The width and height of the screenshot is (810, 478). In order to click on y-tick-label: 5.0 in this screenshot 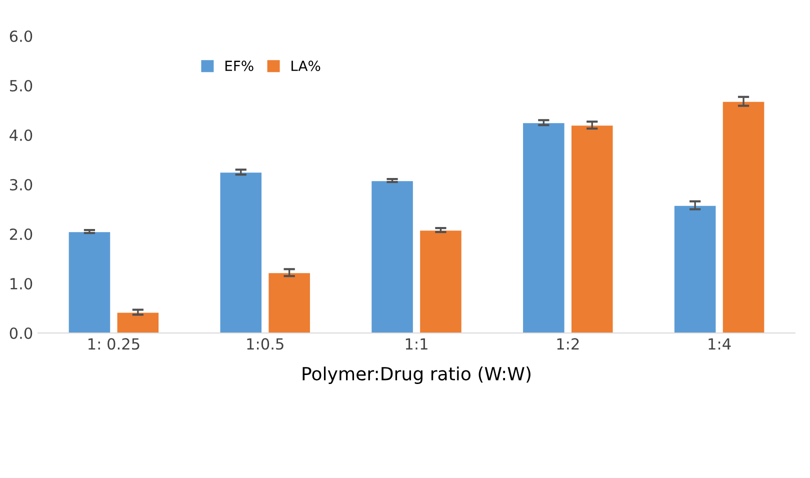, I will do `click(21, 86)`.